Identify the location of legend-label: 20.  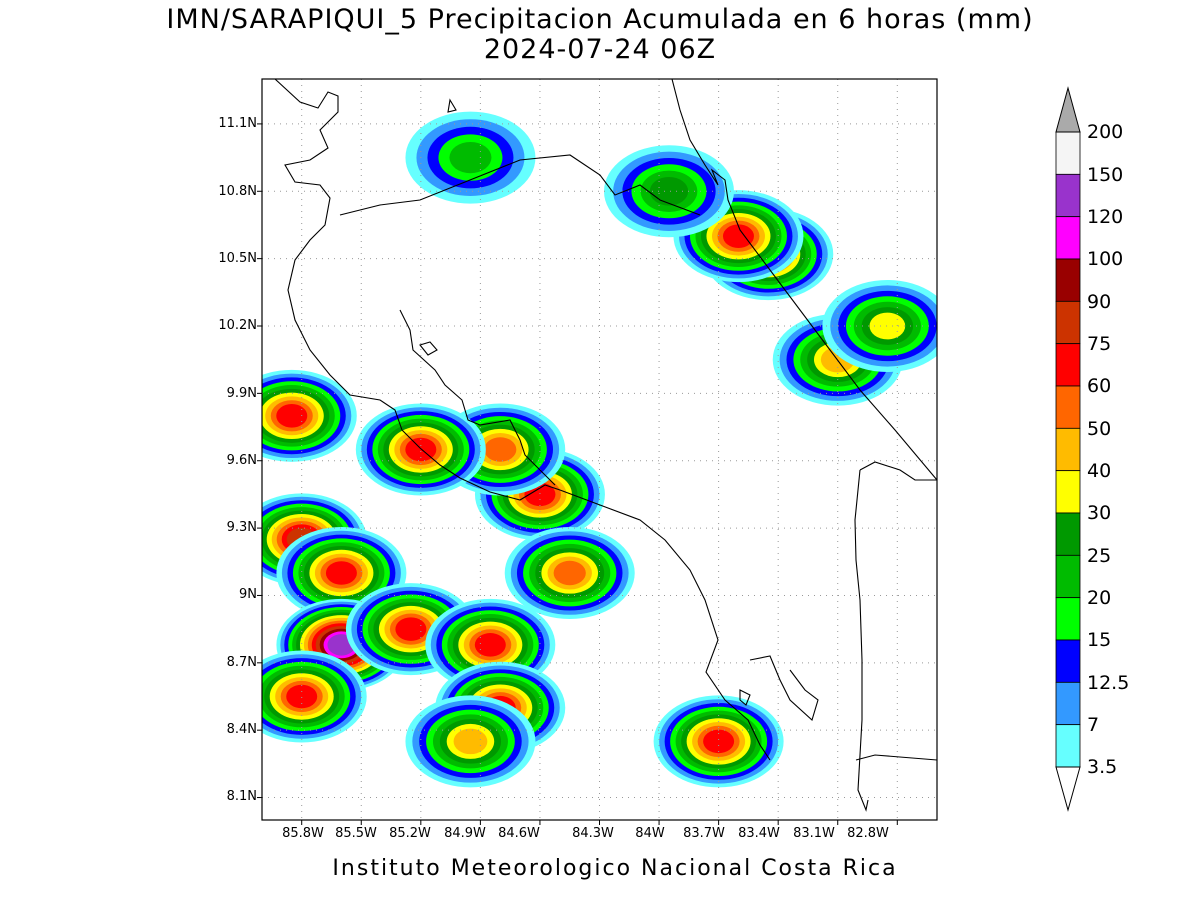
(1099, 598).